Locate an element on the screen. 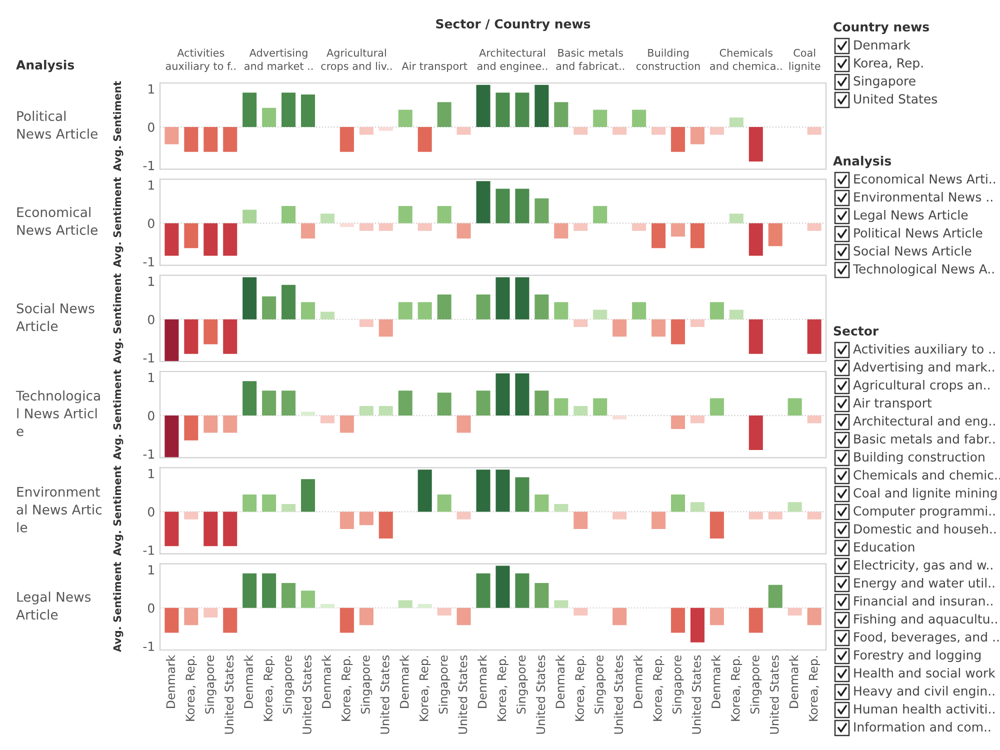 The image size is (1000, 750). text: Economical News Arti.. is located at coordinates (925, 179).